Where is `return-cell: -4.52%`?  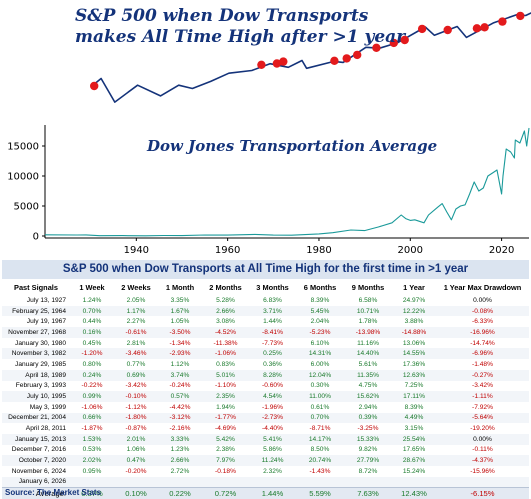
return-cell: -4.52% is located at coordinates (225, 332).